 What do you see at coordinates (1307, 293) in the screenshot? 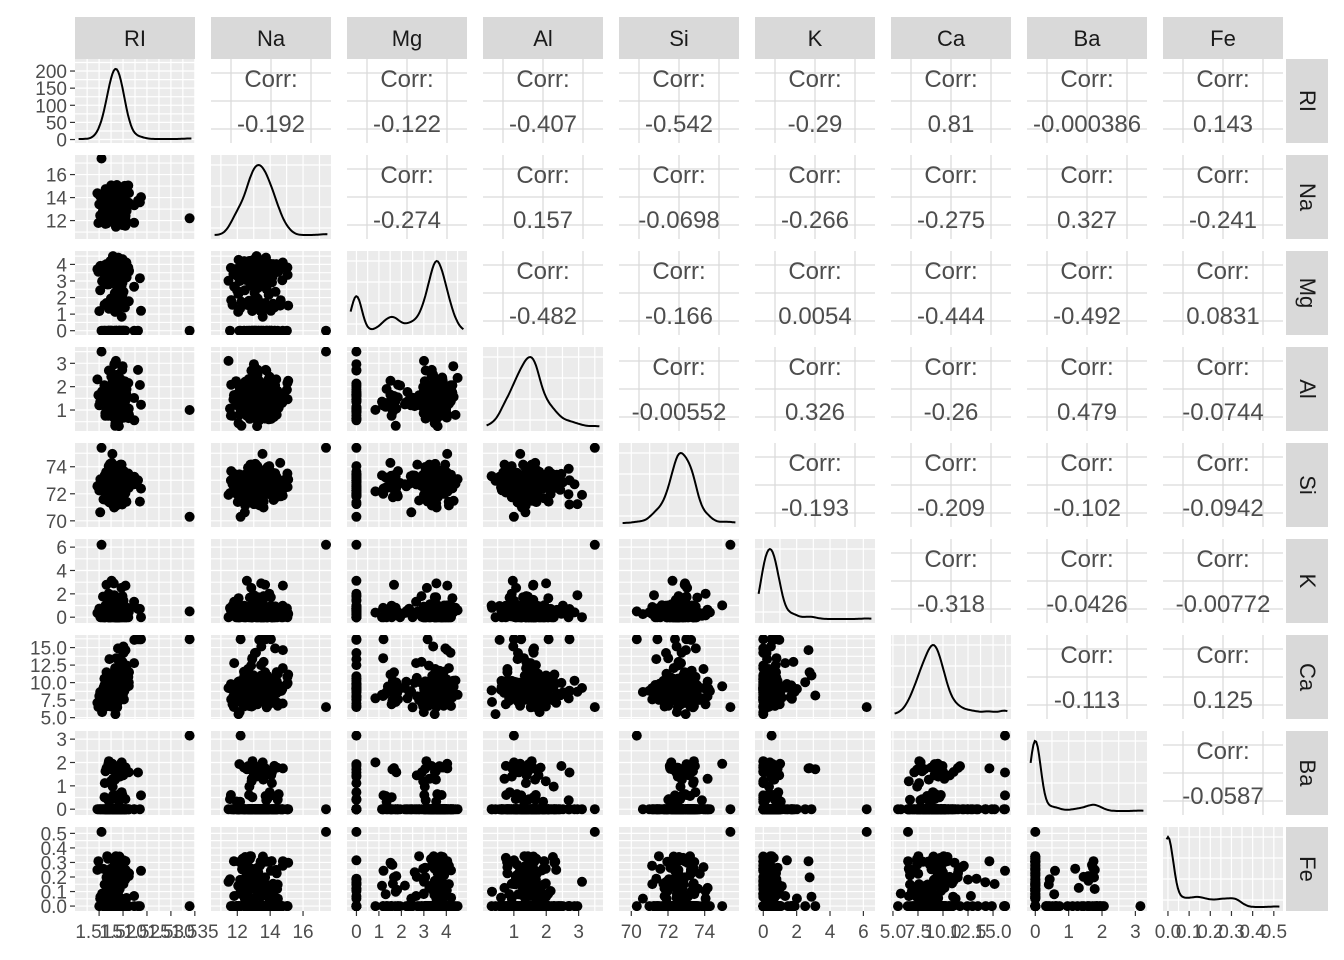
I see `strip-right-mg: Mg` at bounding box center [1307, 293].